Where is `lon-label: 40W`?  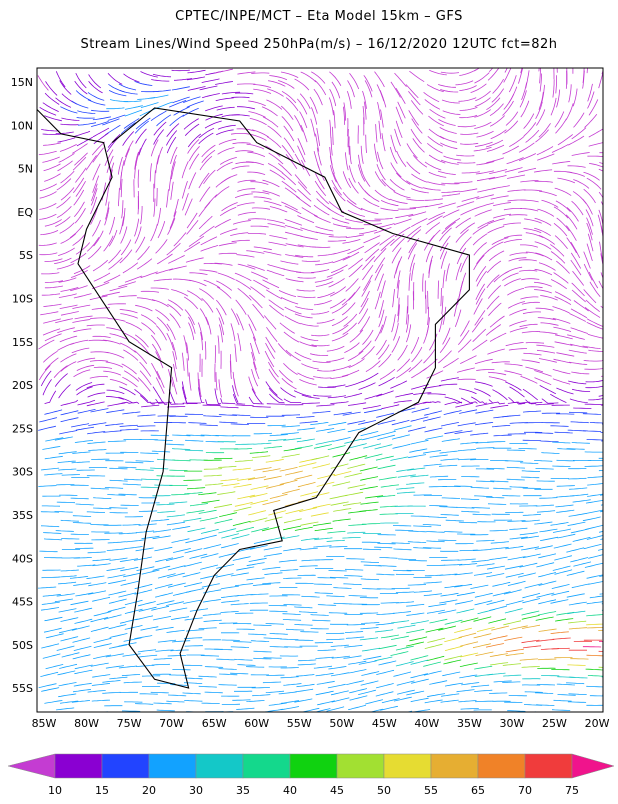
lon-label: 40W is located at coordinates (426, 723).